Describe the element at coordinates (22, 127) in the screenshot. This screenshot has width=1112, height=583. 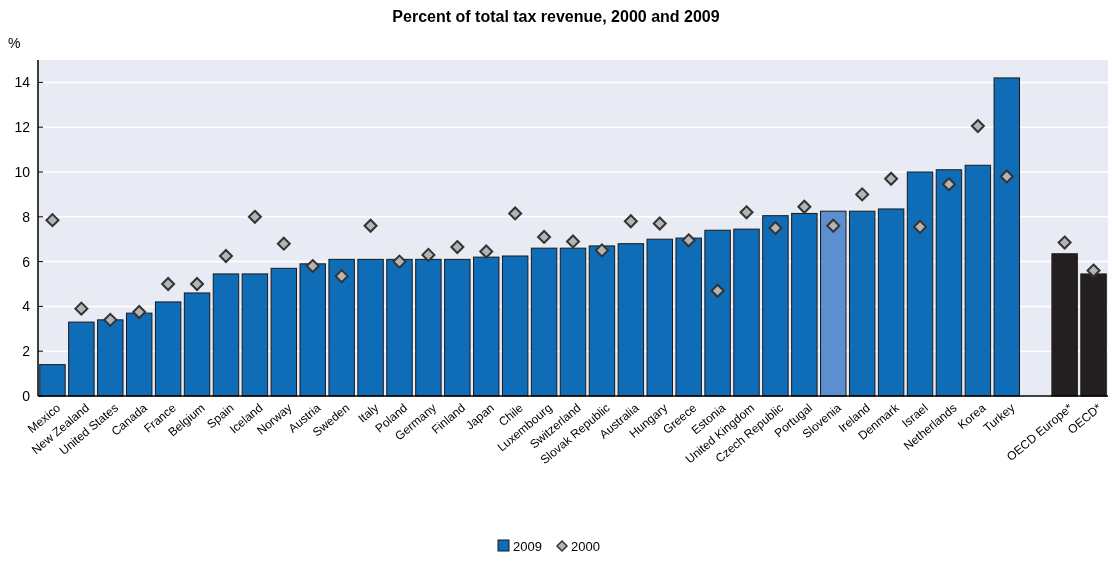
I see `y-tick-label: 12` at that location.